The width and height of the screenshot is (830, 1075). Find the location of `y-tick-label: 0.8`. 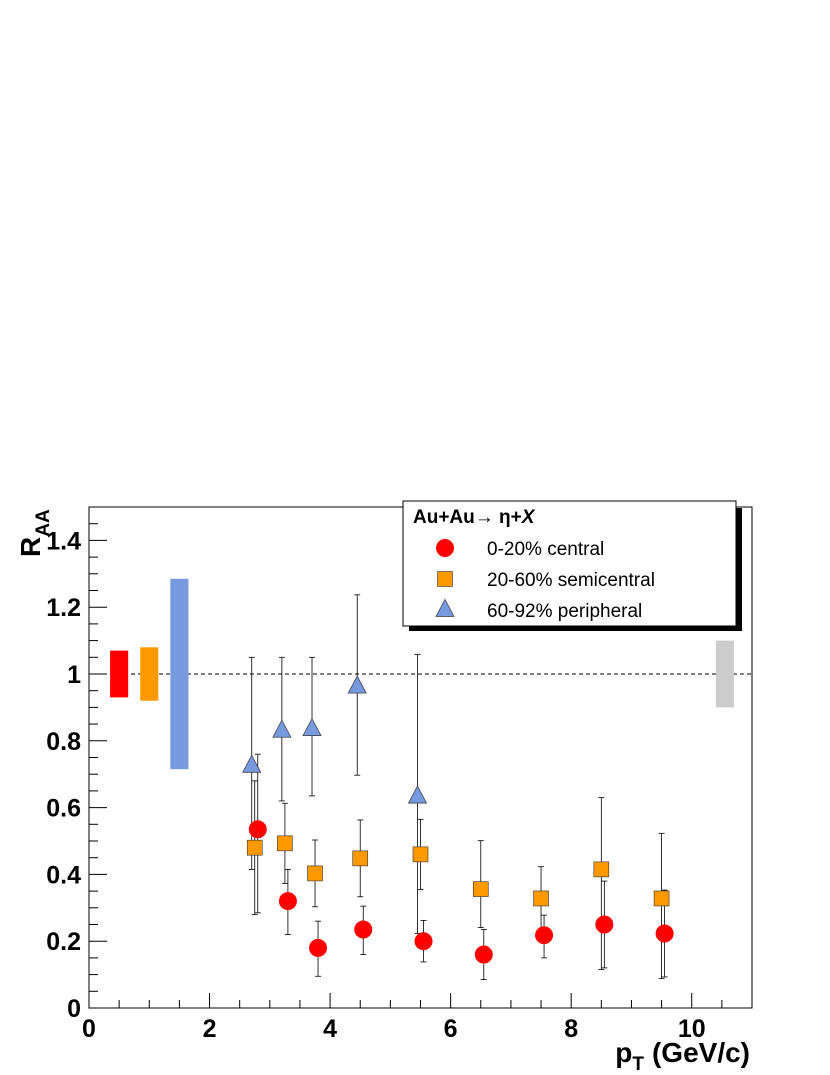

y-tick-label: 0.8 is located at coordinates (63, 742).